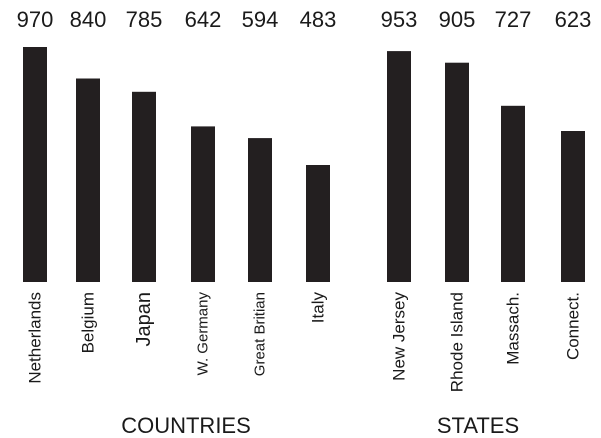 The image size is (601, 438). I want to click on bar-massach, so click(513, 194).